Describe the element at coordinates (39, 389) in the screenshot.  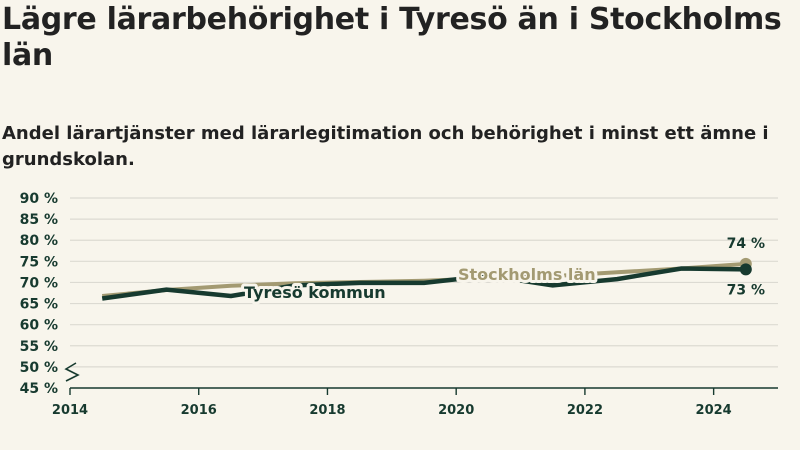
I see `y-tick-label: 45 %` at that location.